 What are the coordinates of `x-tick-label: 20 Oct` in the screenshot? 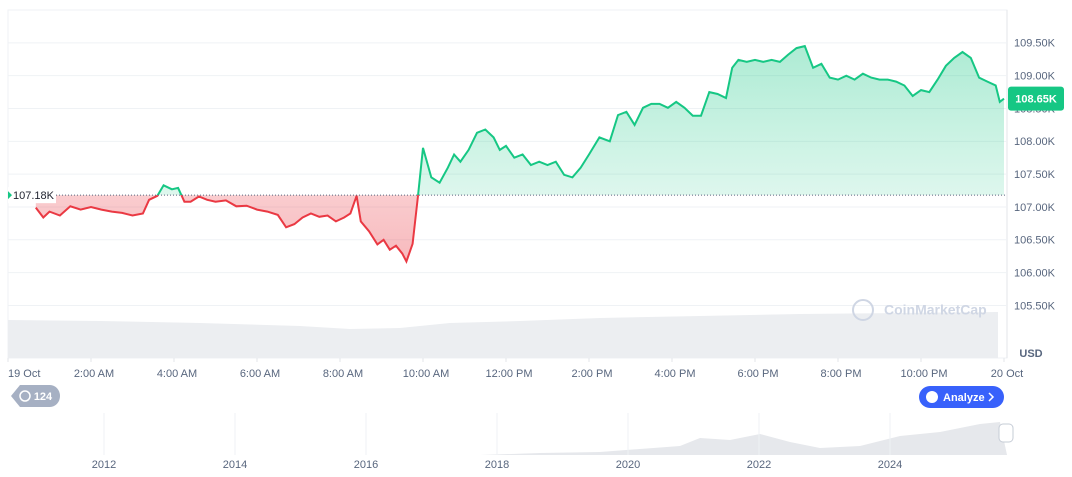 It's located at (1007, 374).